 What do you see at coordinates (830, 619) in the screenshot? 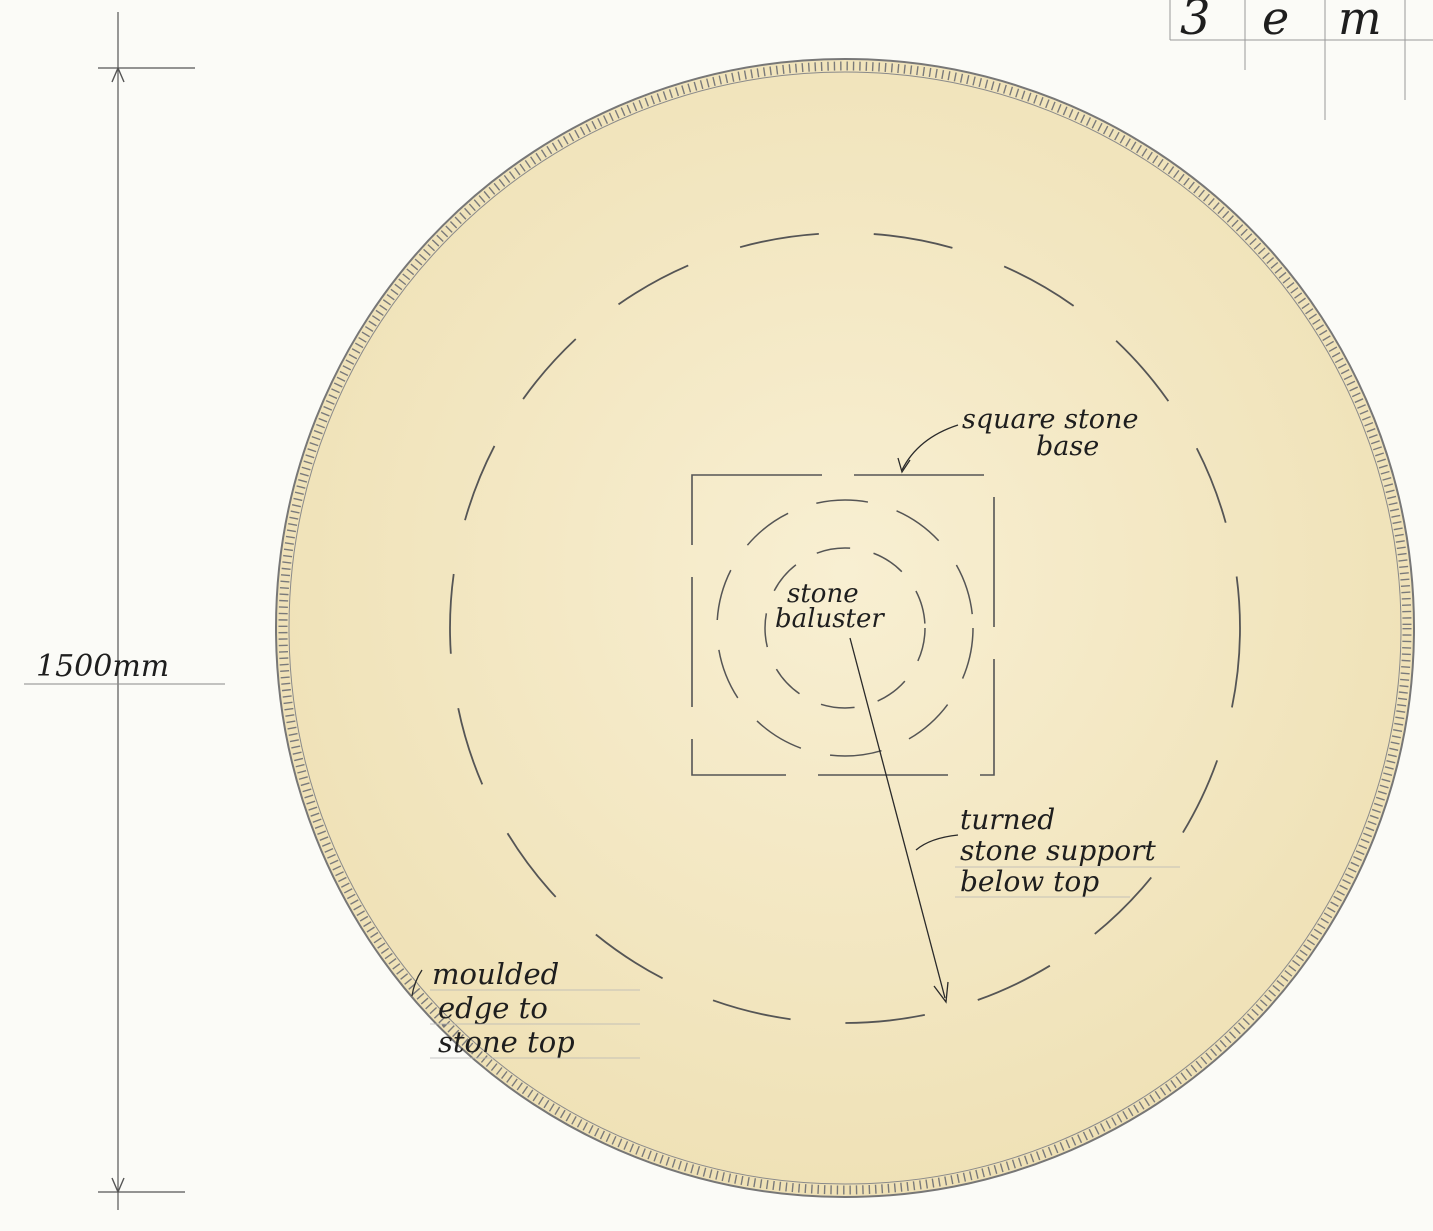
I see `label-baluster-line2: baluster` at bounding box center [830, 619].